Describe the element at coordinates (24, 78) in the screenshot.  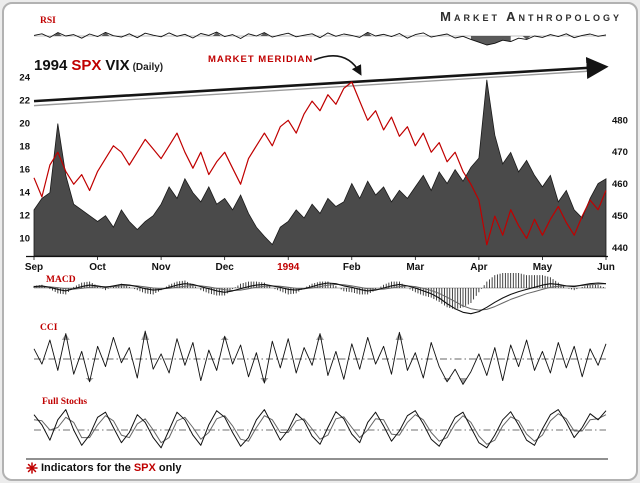
I see `left-axis-tick: 24` at that location.